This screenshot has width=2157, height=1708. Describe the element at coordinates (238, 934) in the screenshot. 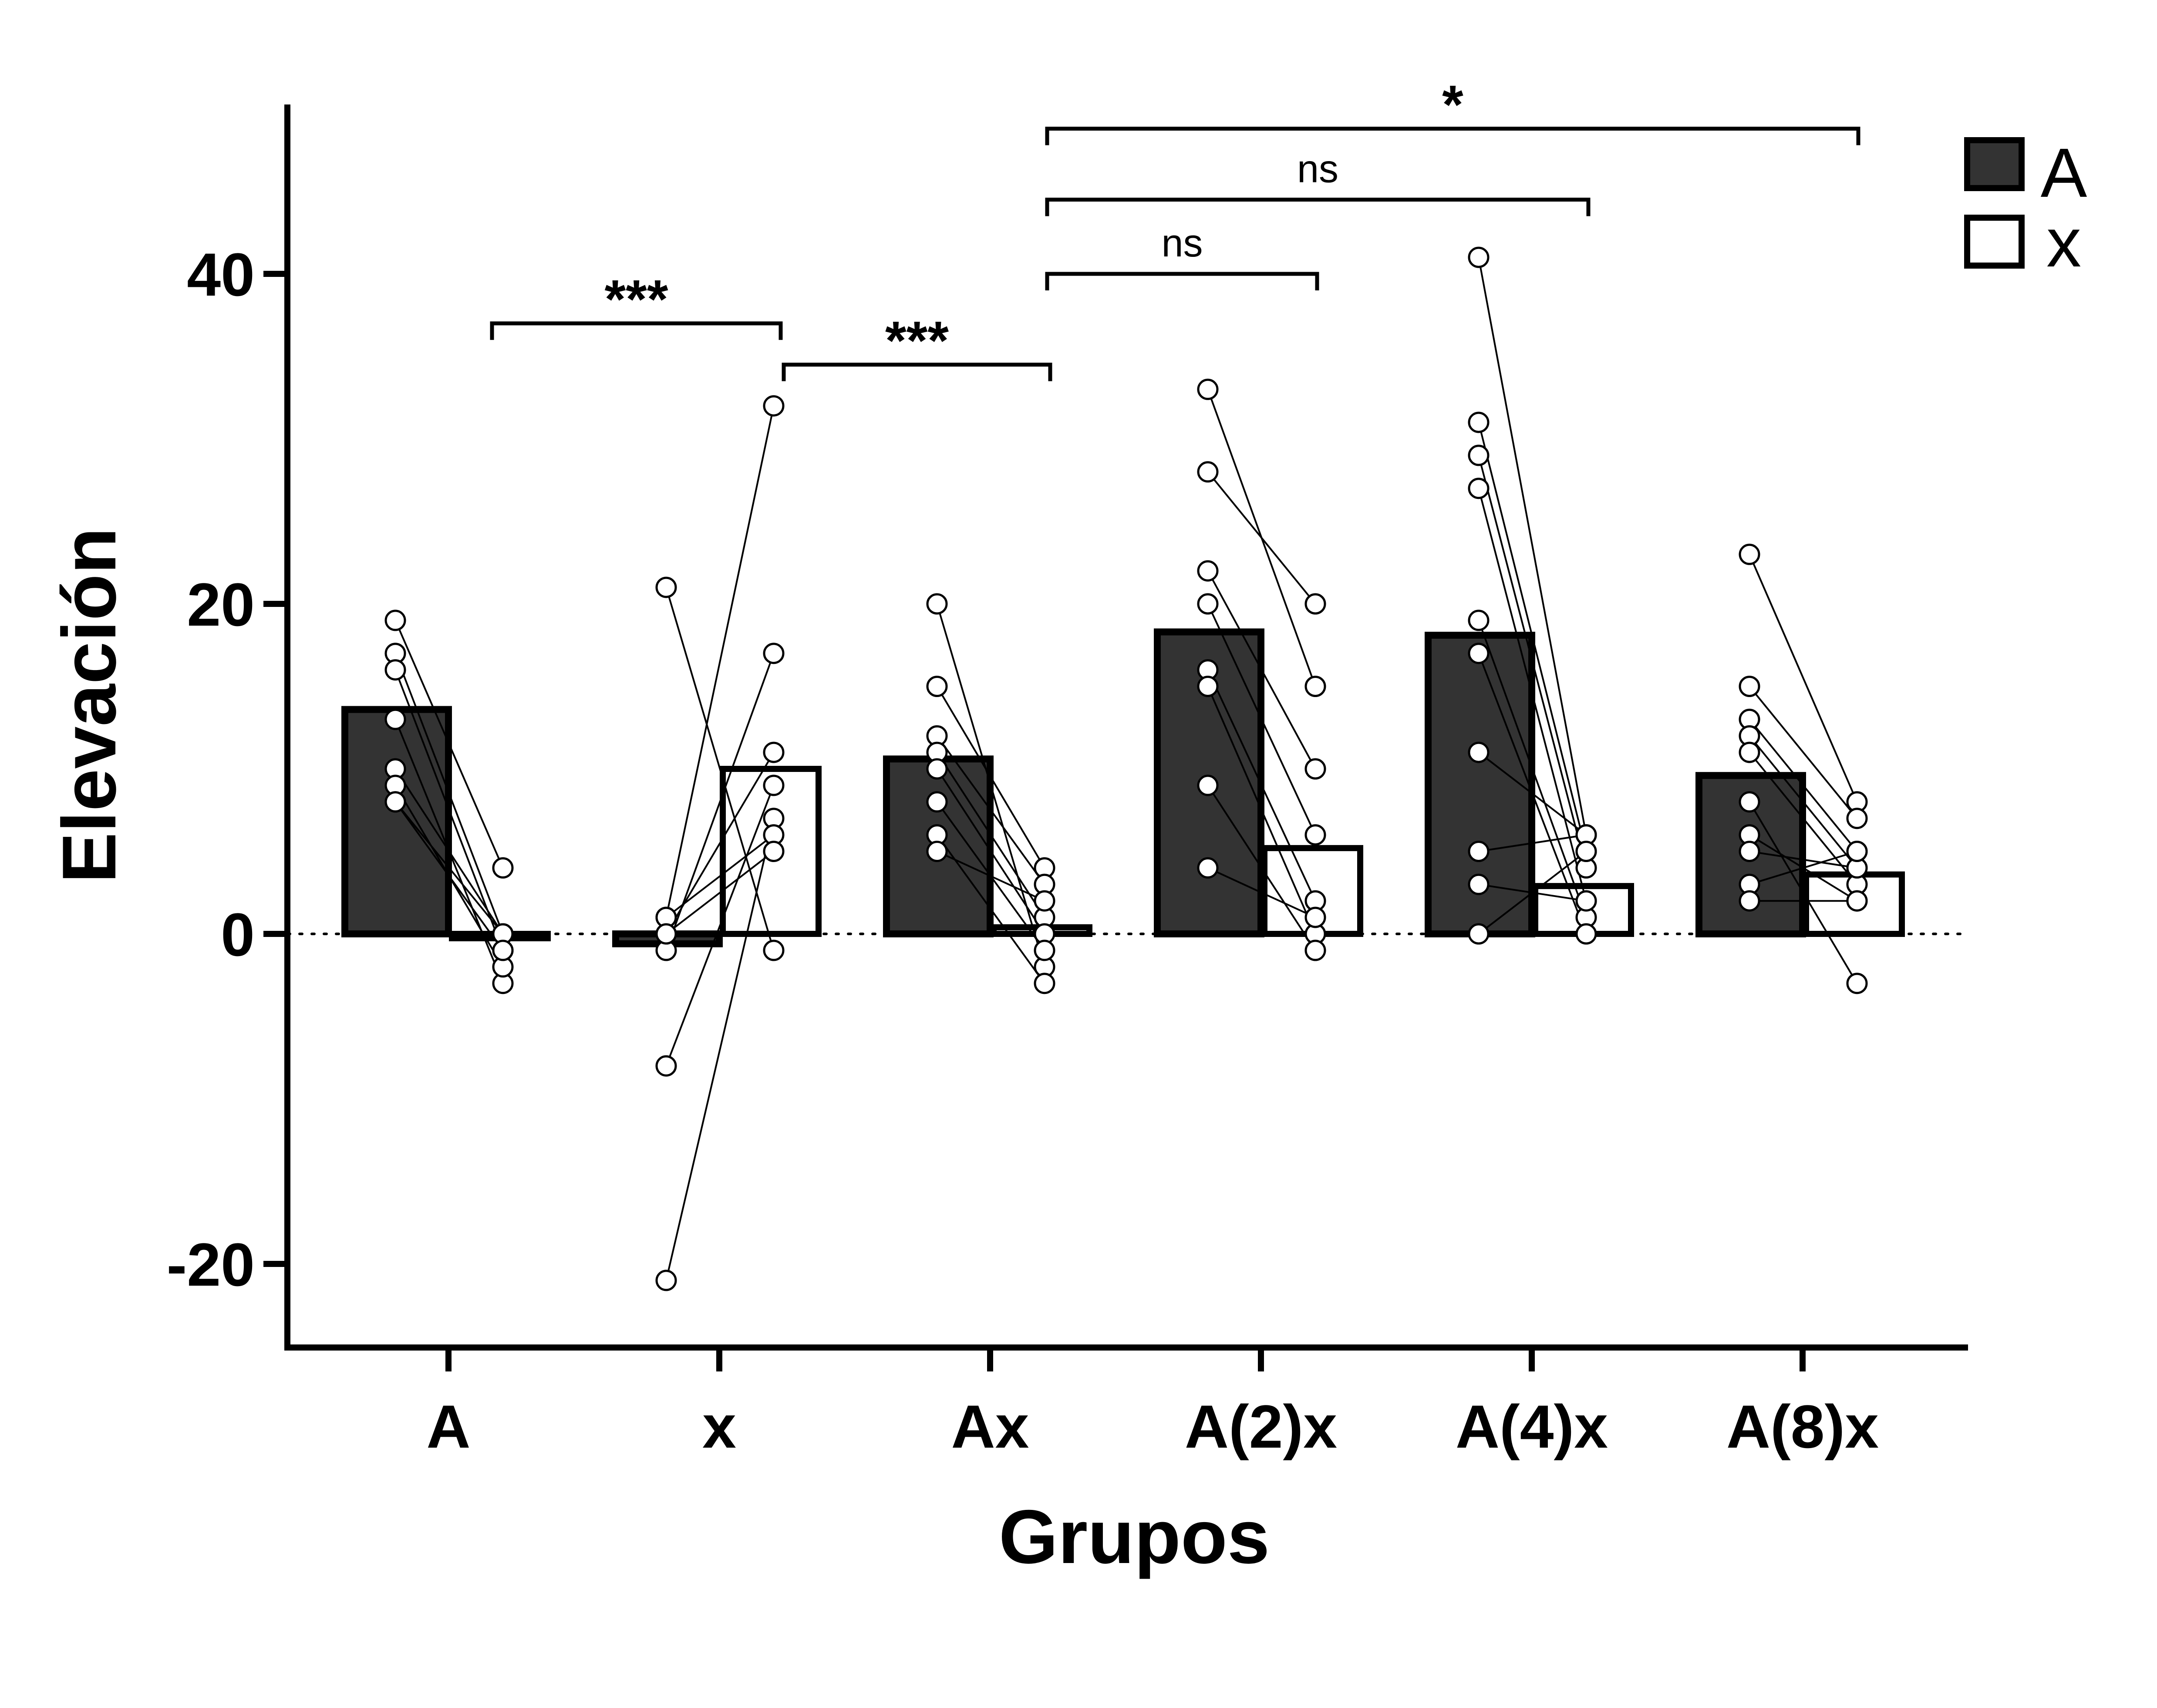

I see `y-tick-label: 0` at that location.